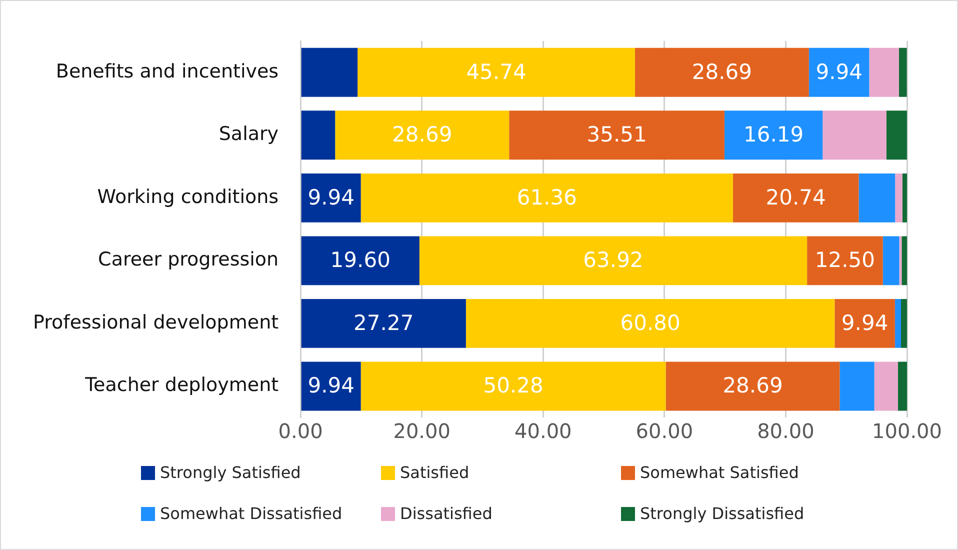 The height and width of the screenshot is (550, 958). I want to click on data-label: 45.74, so click(496, 72).